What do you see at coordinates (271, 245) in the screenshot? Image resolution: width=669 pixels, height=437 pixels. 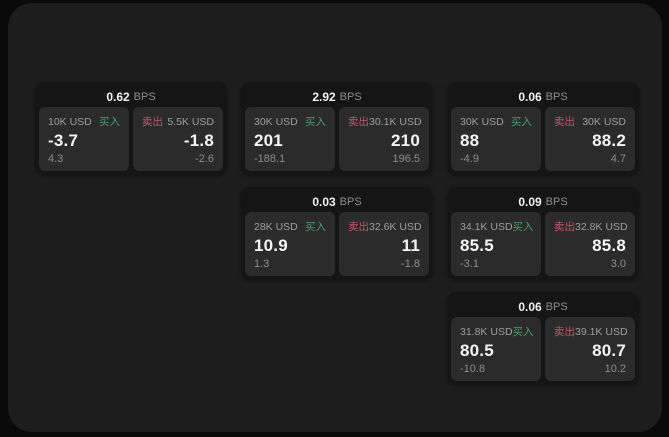 I see `buy-price: 10.9` at bounding box center [271, 245].